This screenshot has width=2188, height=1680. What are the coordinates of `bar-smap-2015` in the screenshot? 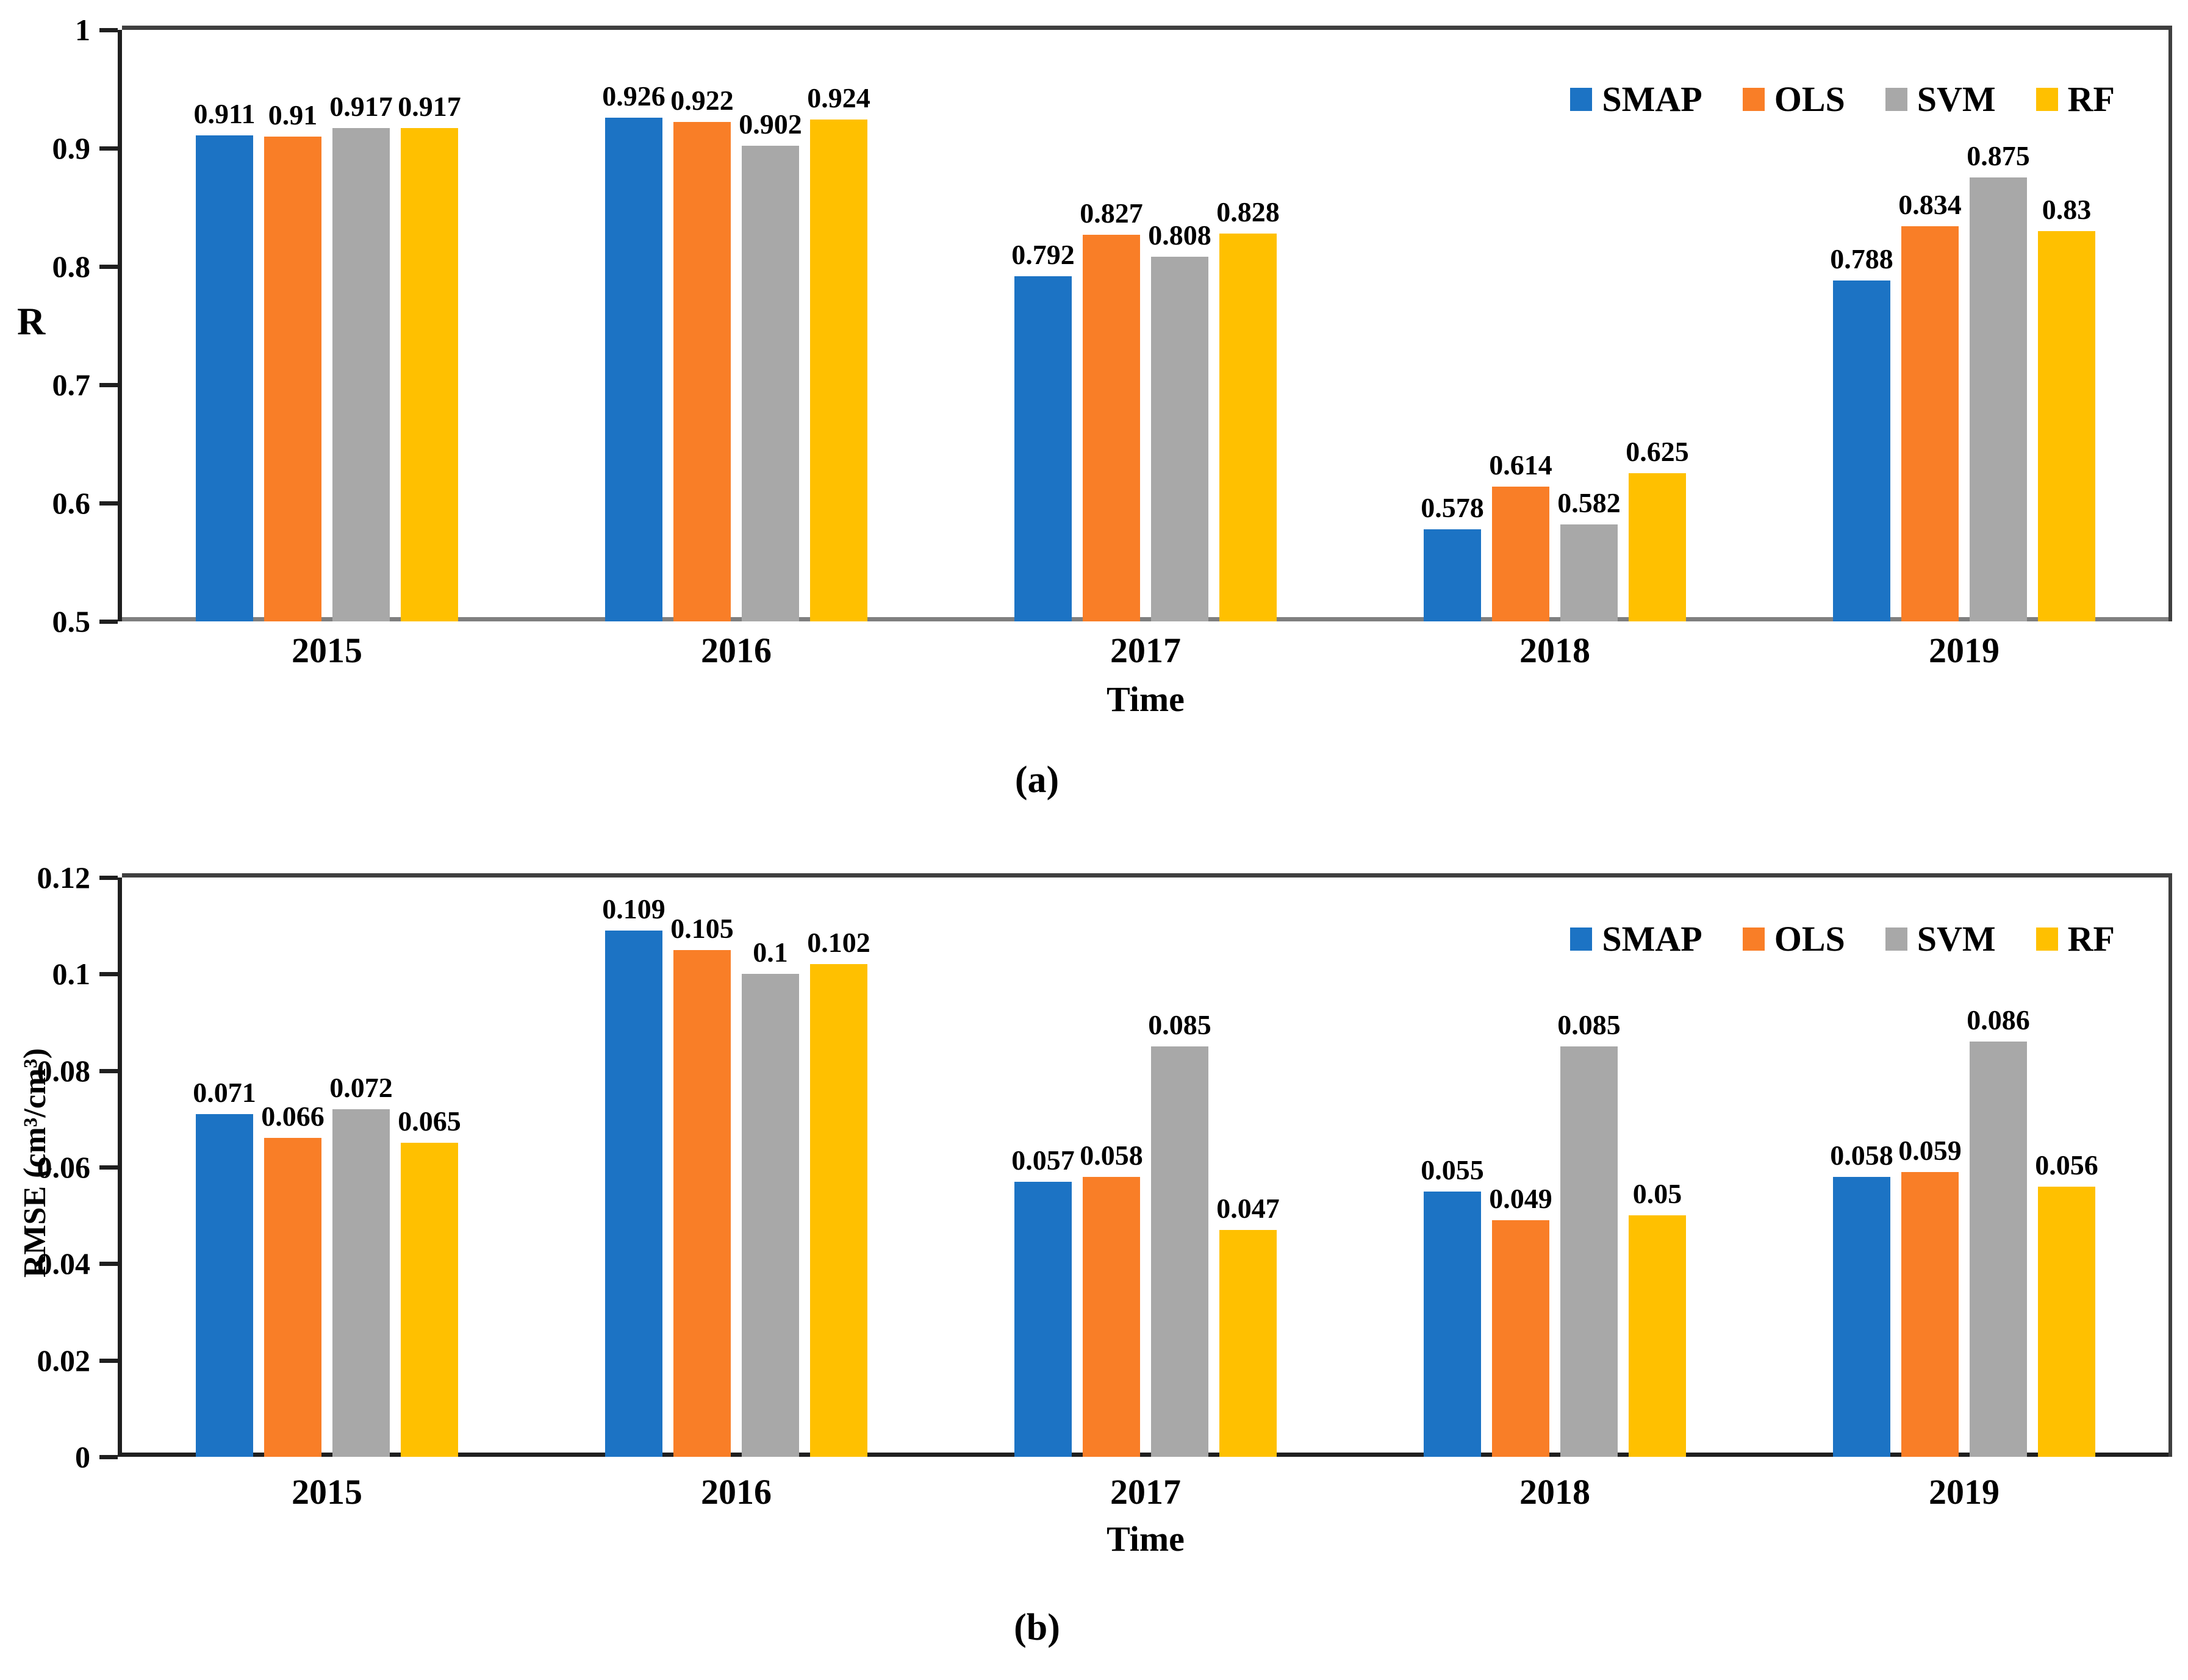 It's located at (224, 378).